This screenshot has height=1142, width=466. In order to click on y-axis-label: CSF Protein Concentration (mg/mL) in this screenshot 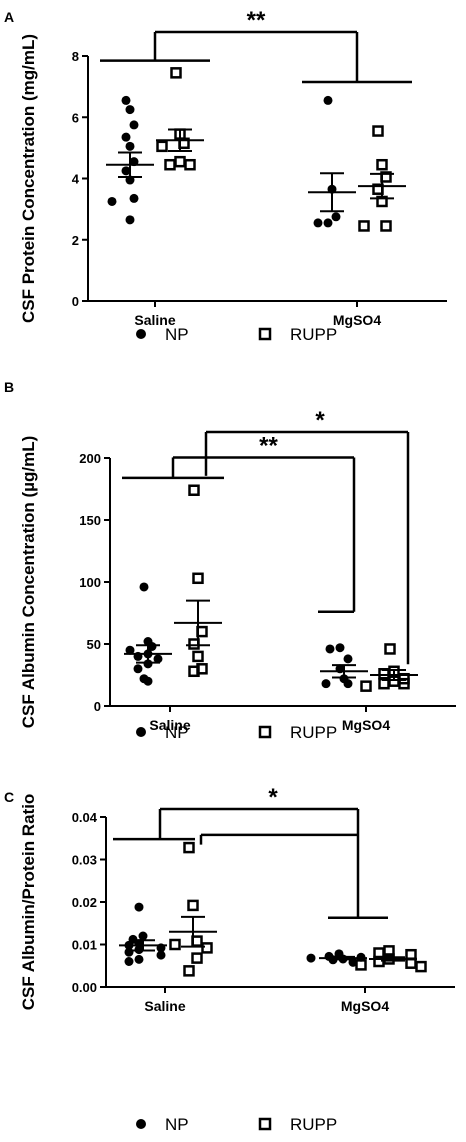, I will do `click(28, 178)`.